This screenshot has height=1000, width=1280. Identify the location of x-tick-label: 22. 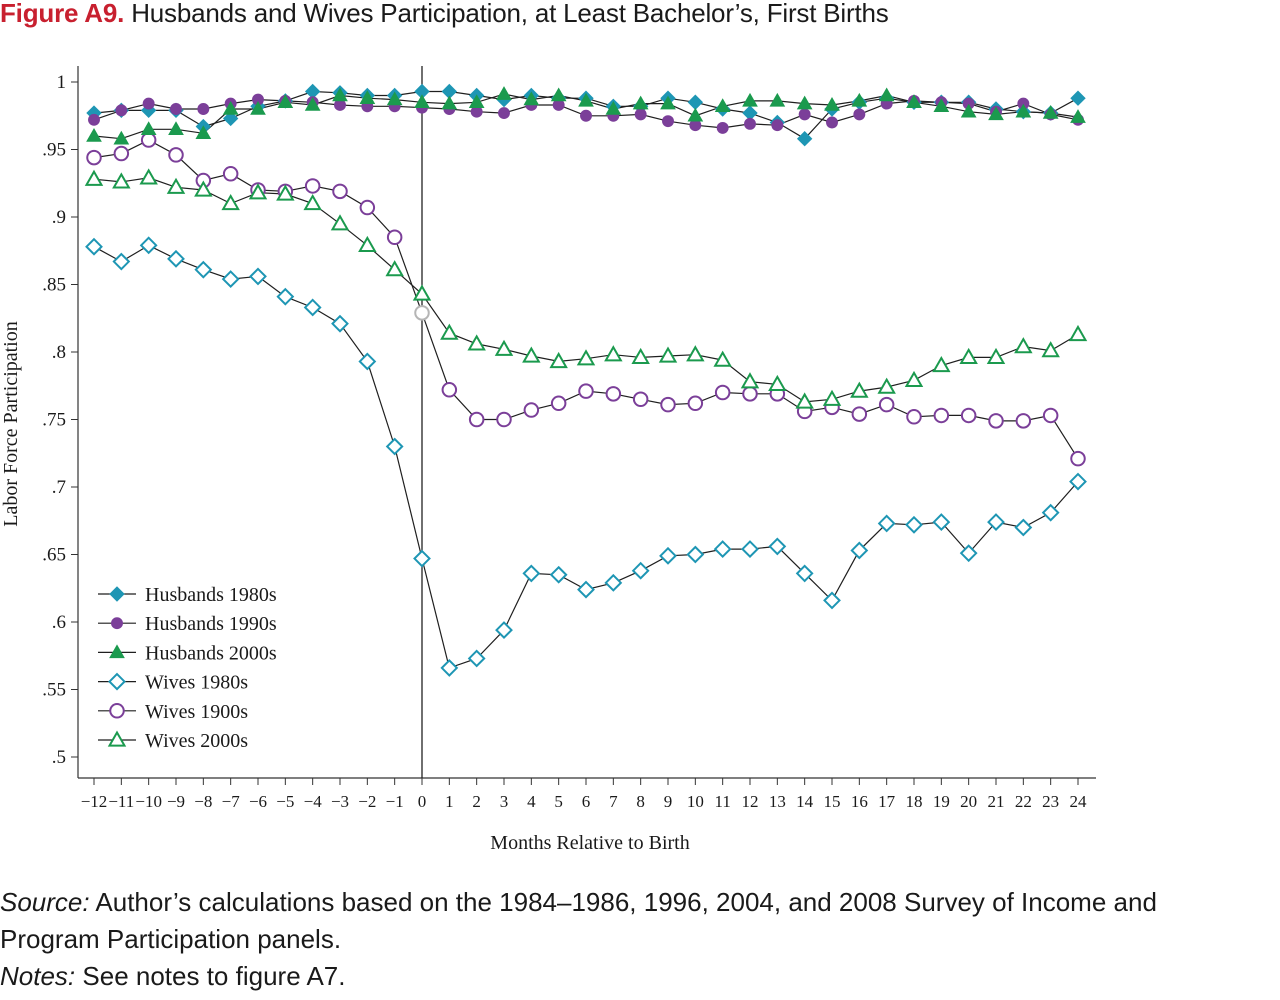
(1023, 801).